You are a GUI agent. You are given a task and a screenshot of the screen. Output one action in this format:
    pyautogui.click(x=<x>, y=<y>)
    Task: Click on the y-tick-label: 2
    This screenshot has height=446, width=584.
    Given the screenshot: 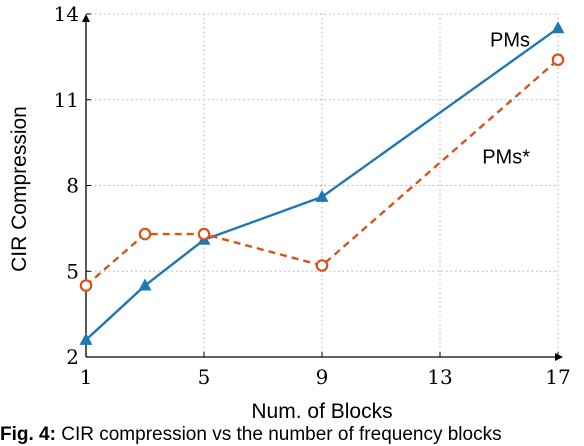 What is the action you would take?
    pyautogui.click(x=72, y=357)
    